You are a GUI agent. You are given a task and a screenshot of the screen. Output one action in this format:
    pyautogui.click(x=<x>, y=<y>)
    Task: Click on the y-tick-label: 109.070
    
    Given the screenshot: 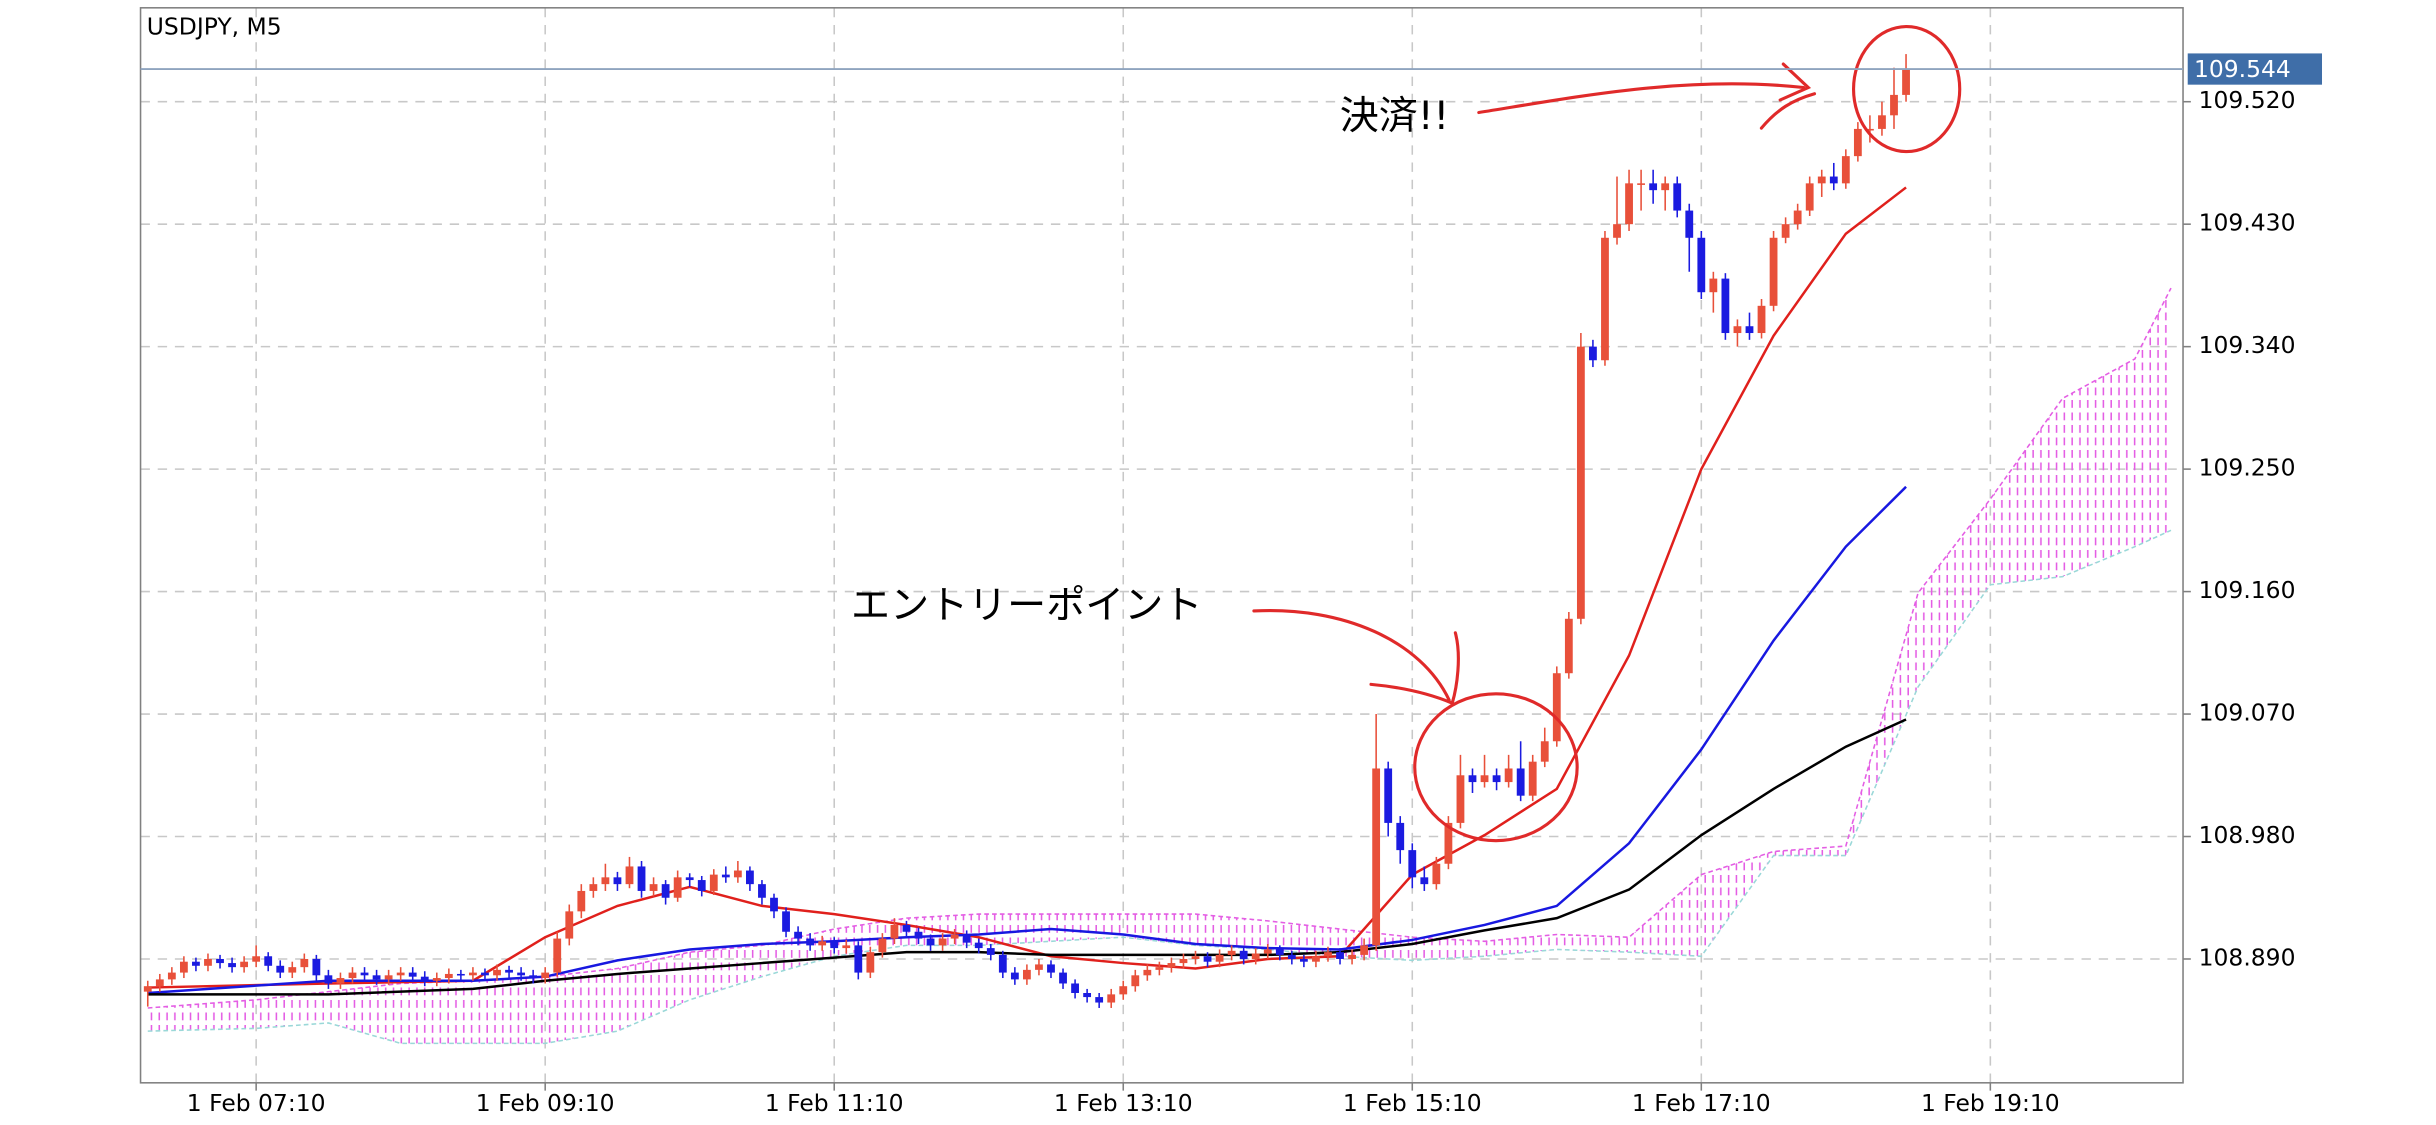 What is the action you would take?
    pyautogui.click(x=2247, y=713)
    